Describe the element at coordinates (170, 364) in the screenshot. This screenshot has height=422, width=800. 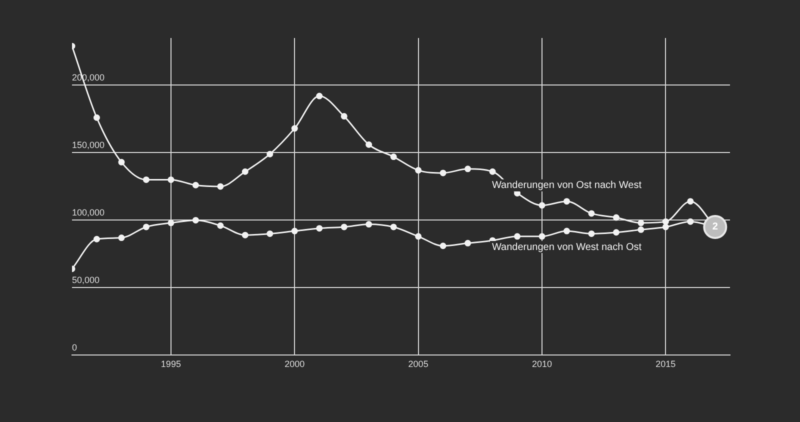
I see `x-tick-label: 1995` at that location.